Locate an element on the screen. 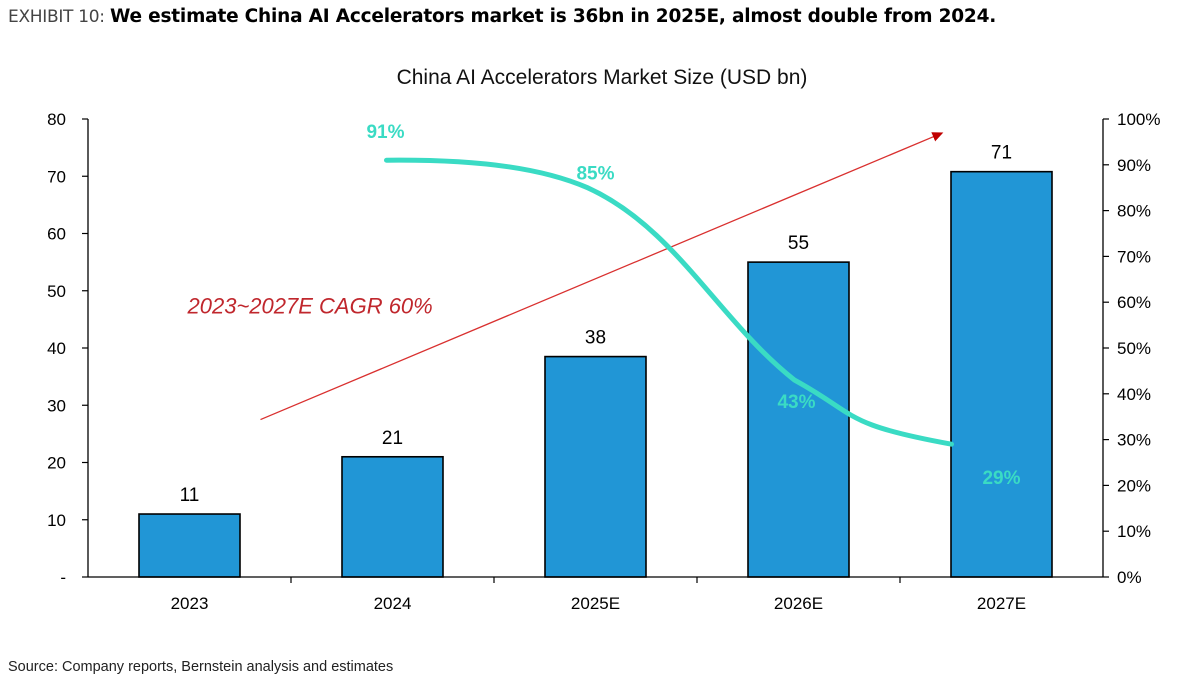 Image resolution: width=1200 pixels, height=687 pixels. bar-value-label: 55 is located at coordinates (798, 243).